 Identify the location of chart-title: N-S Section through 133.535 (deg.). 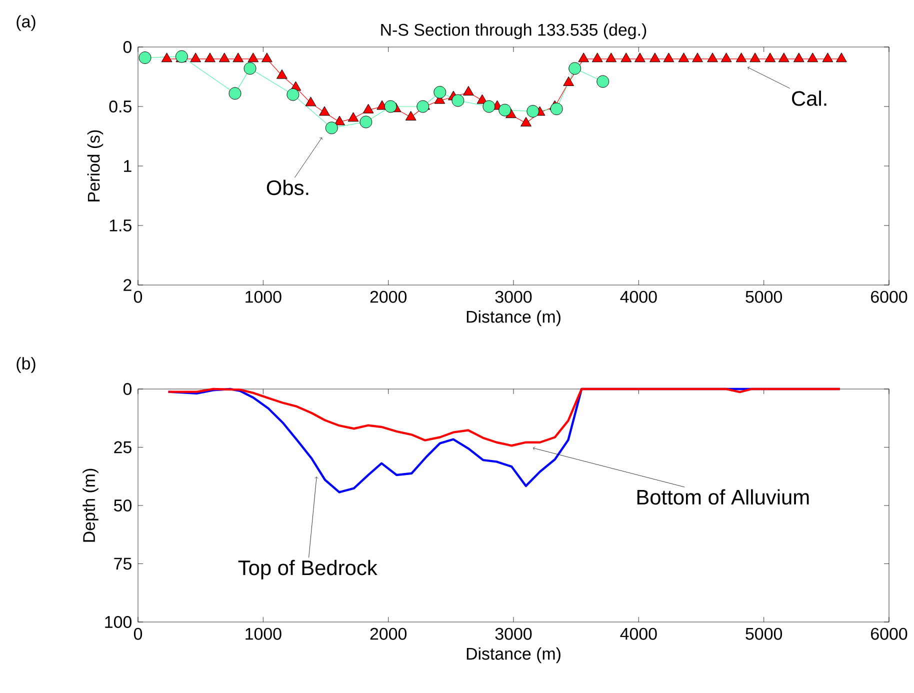
(513, 31).